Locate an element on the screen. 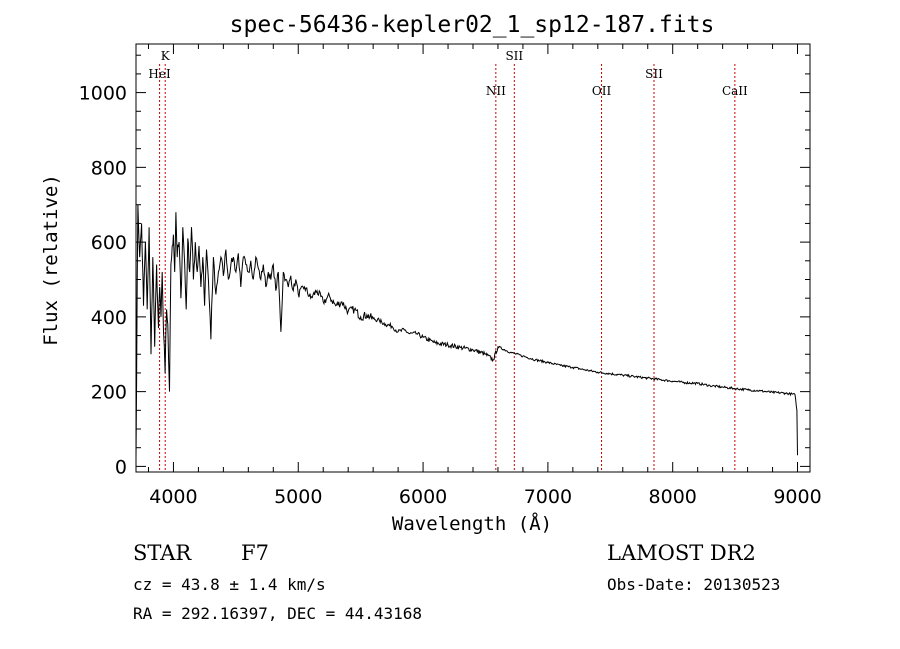 This screenshot has height=649, width=900. y-tick-label: 400 is located at coordinates (109, 318).